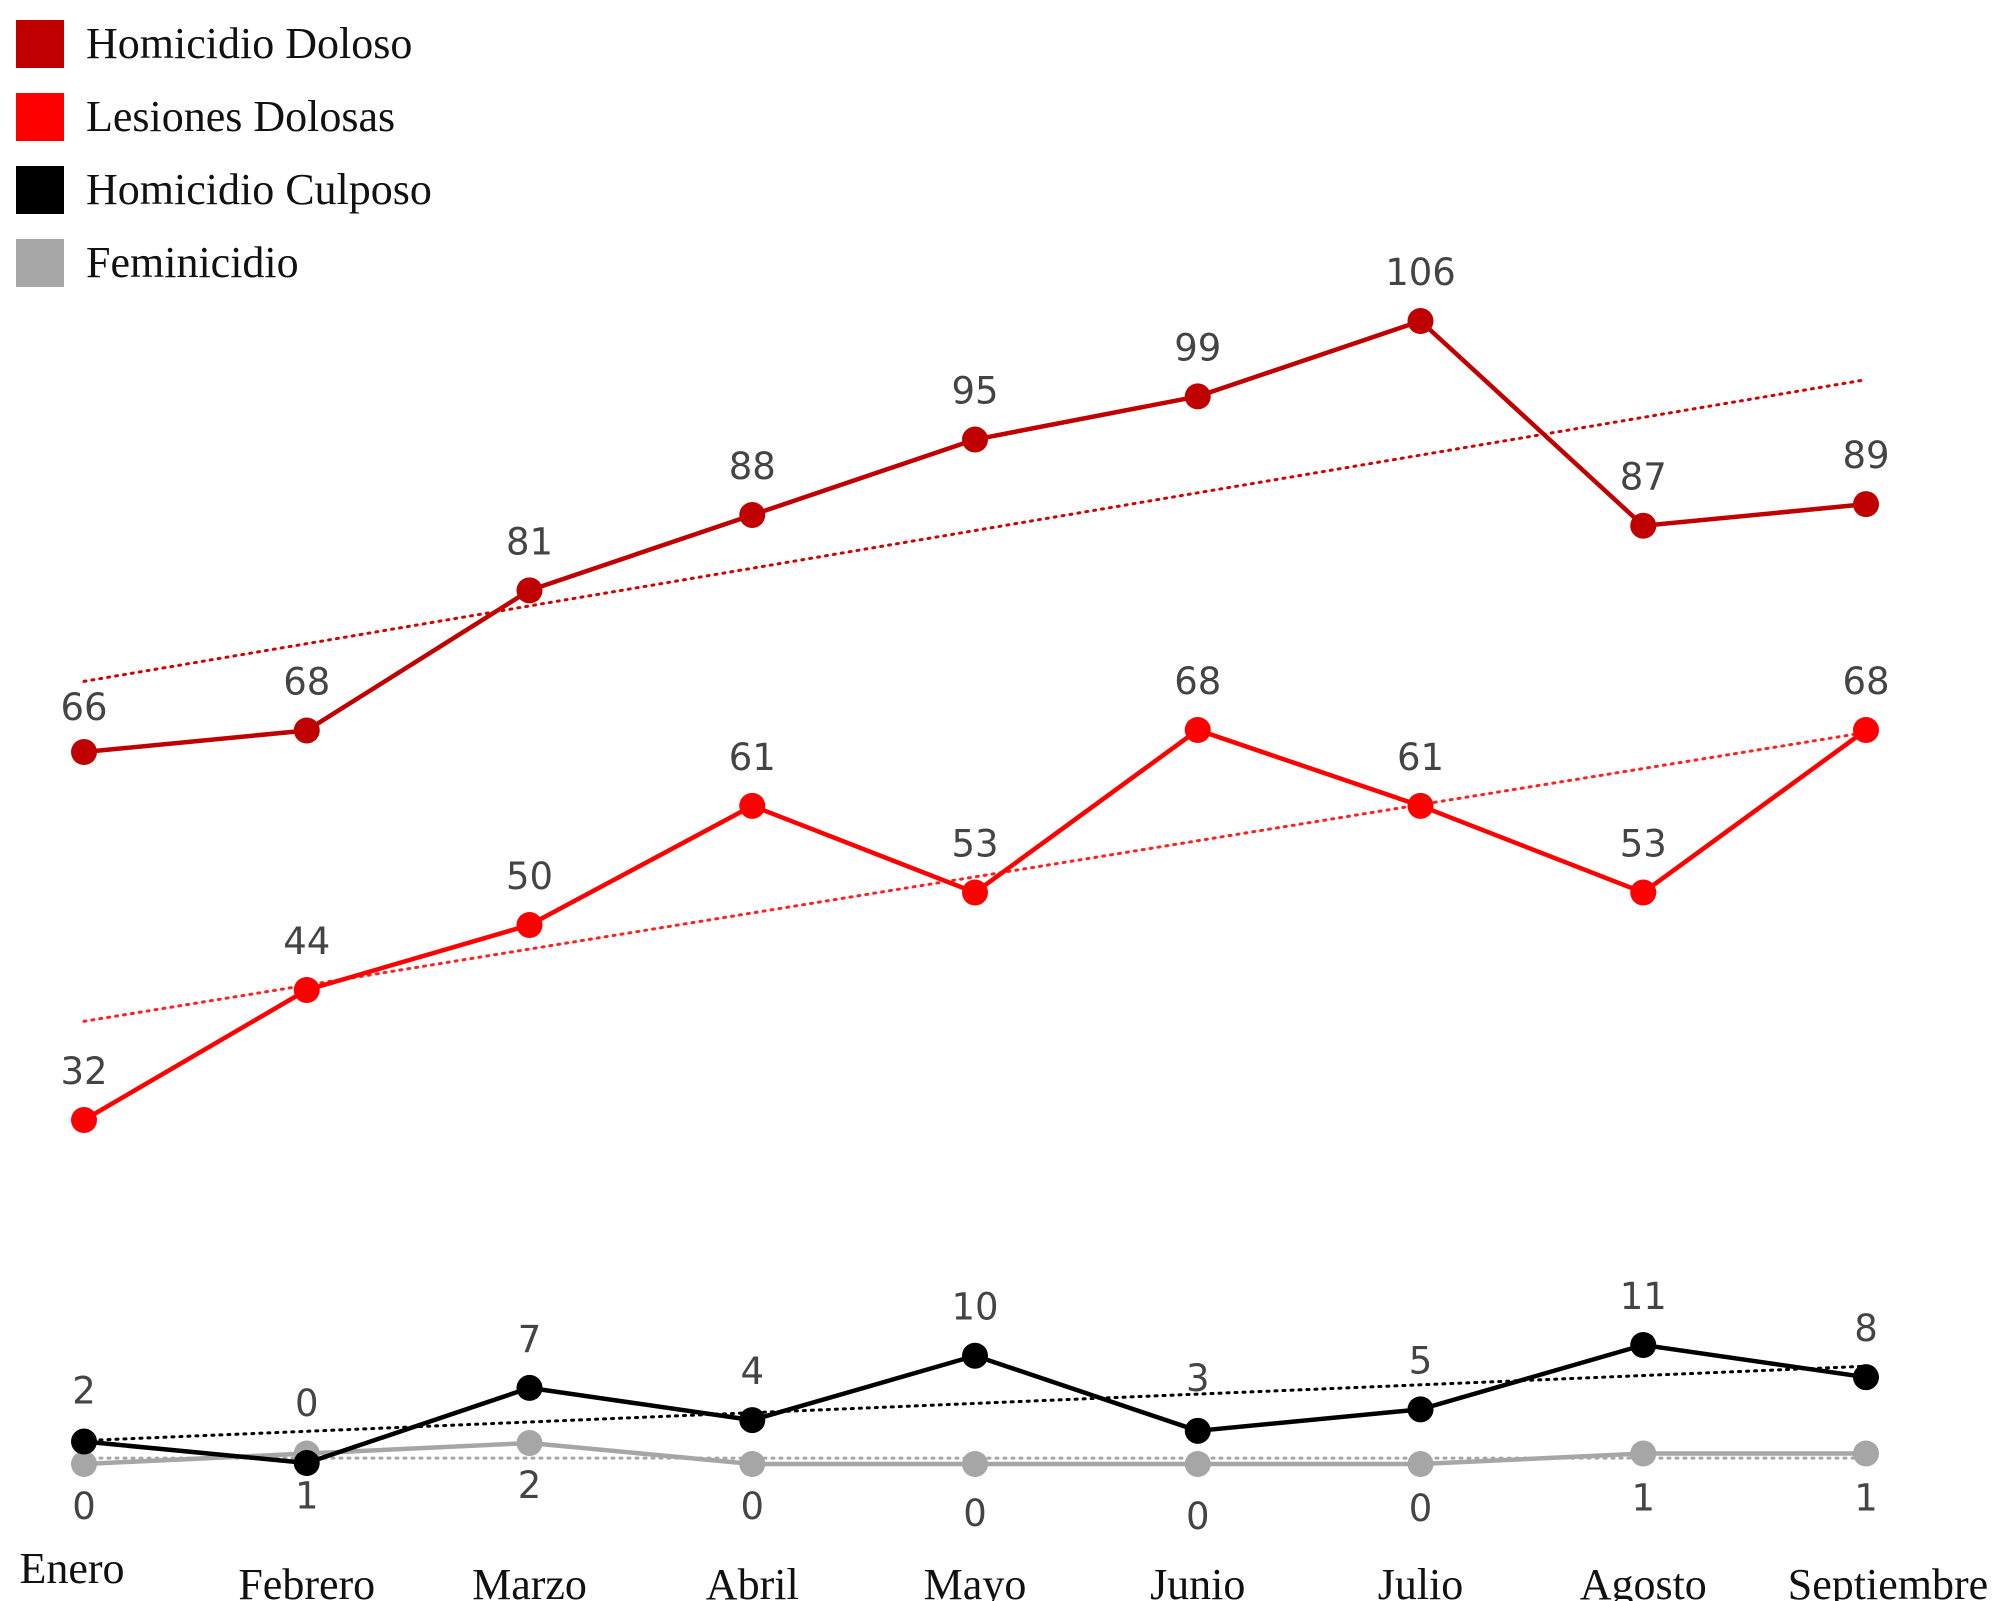 Image resolution: width=2009 pixels, height=1601 pixels. What do you see at coordinates (1420, 272) in the screenshot?
I see `data-label: 106` at bounding box center [1420, 272].